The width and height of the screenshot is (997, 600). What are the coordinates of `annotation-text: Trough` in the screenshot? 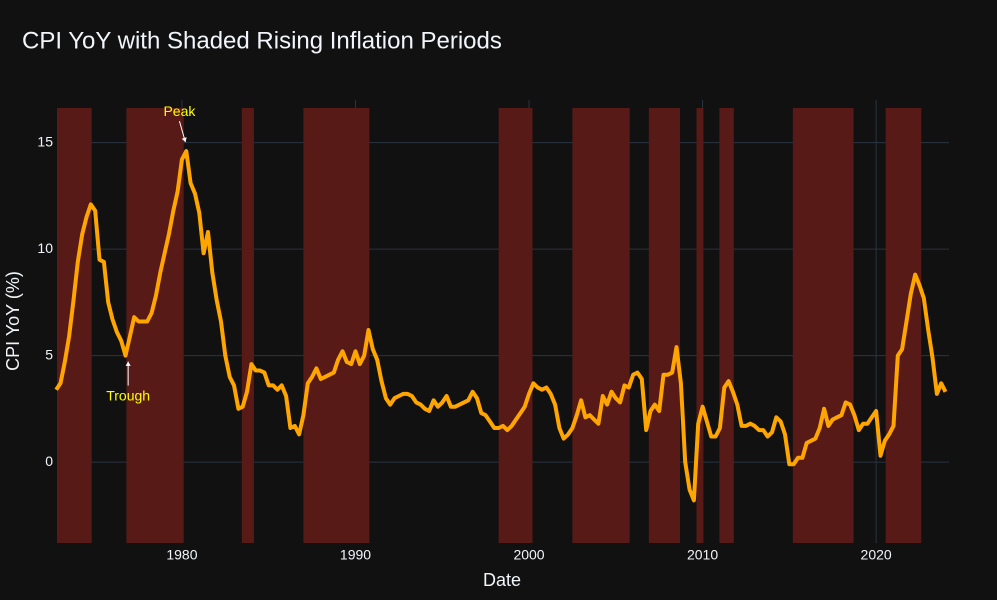 It's located at (128, 395).